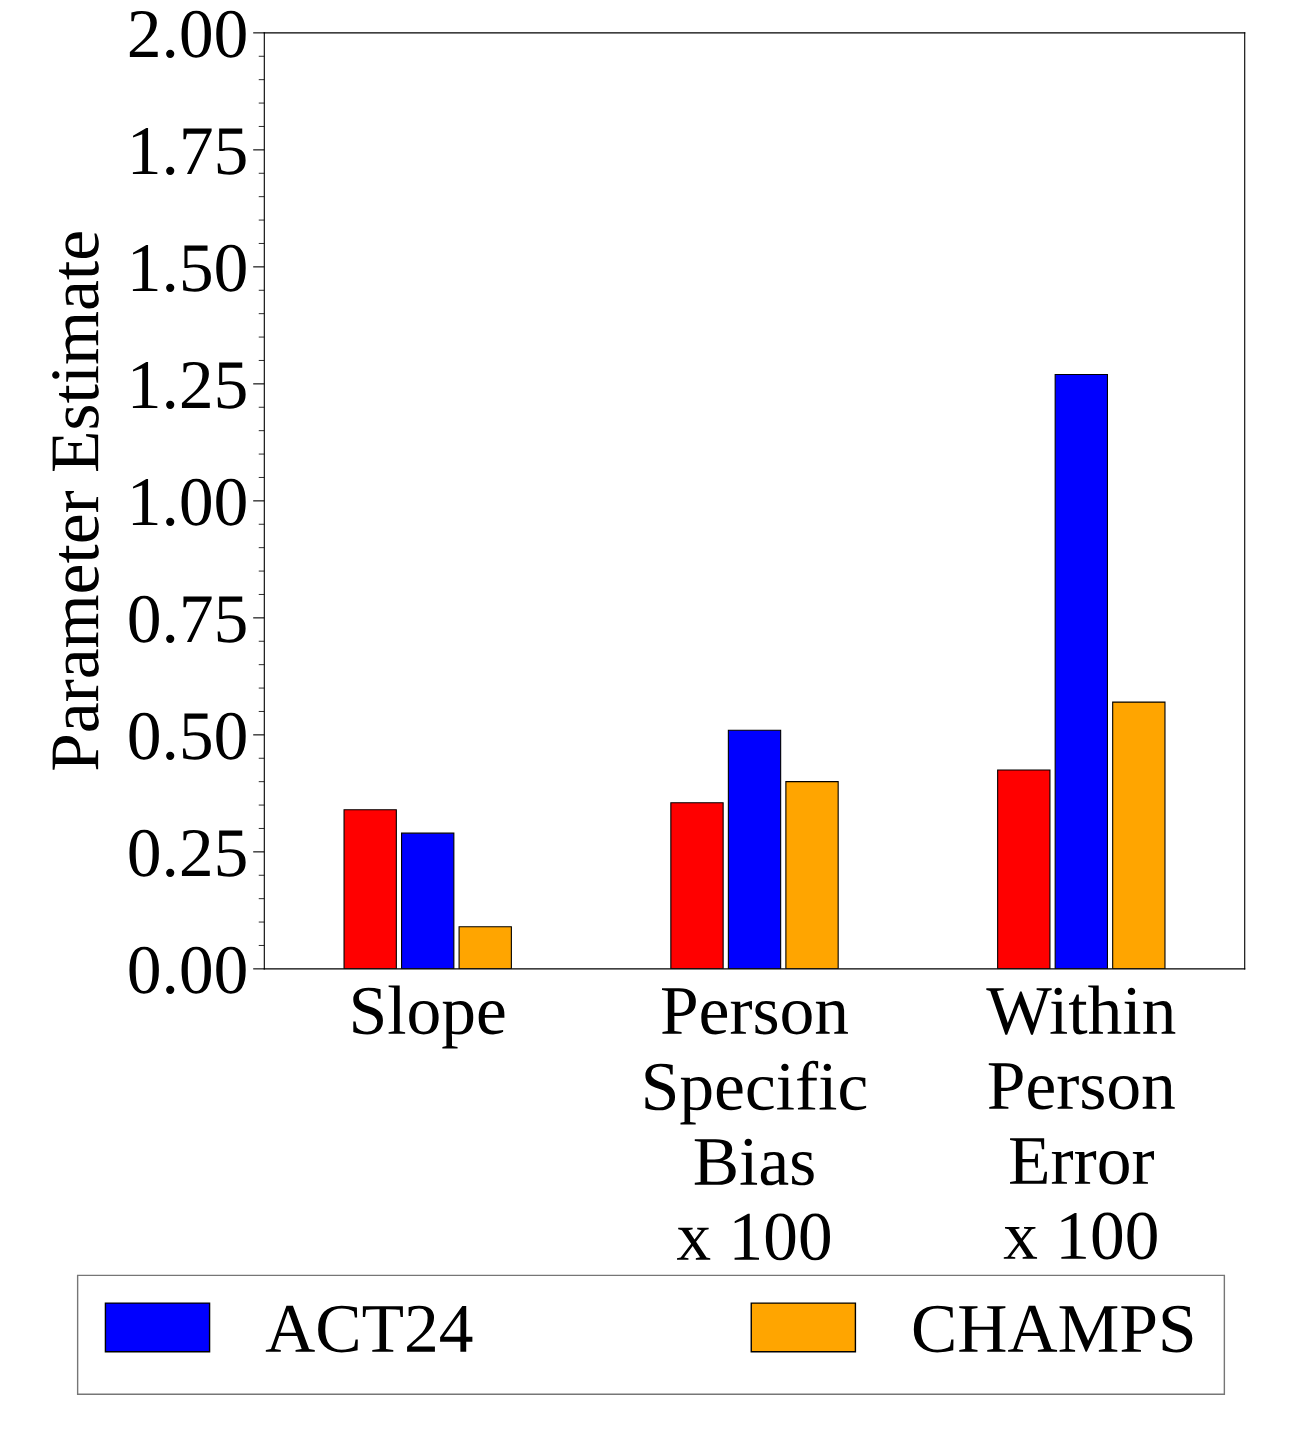 This screenshot has height=1429, width=1302. What do you see at coordinates (369, 1329) in the screenshot?
I see `legend-label: ACT24` at bounding box center [369, 1329].